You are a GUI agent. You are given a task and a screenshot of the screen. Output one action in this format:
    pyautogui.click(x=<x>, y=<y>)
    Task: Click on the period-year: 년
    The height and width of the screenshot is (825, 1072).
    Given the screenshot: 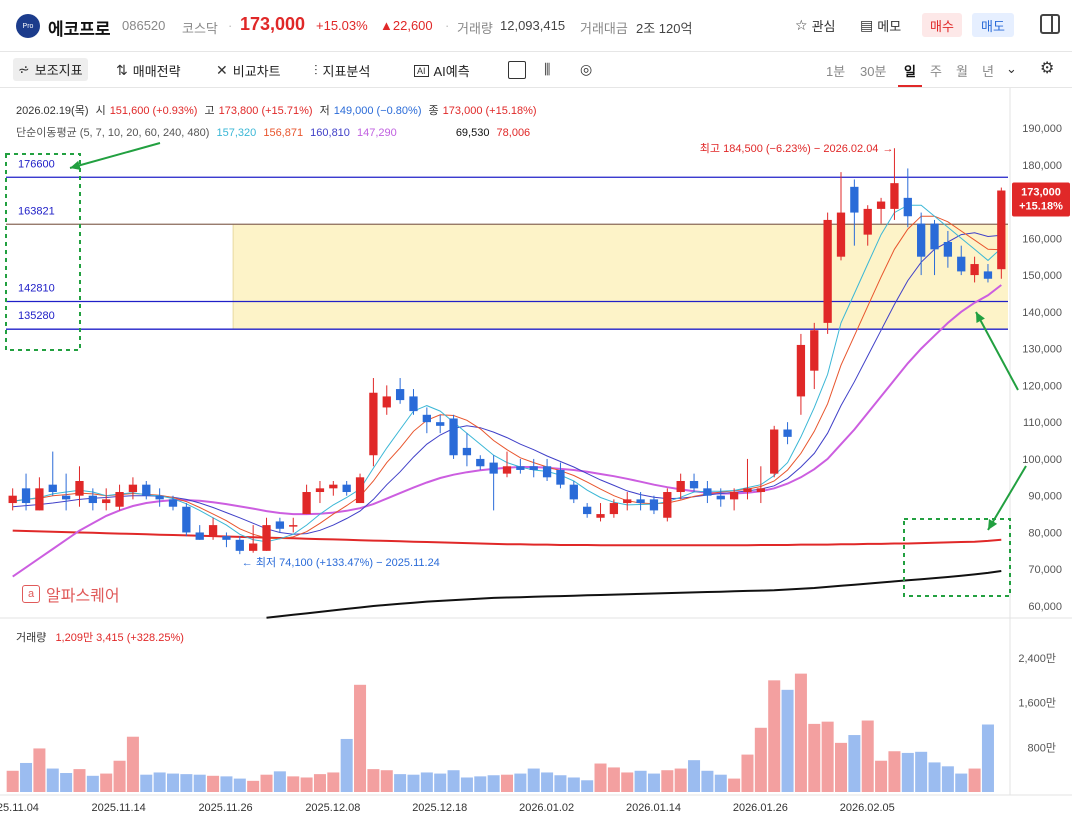 What is the action you would take?
    pyautogui.click(x=988, y=71)
    